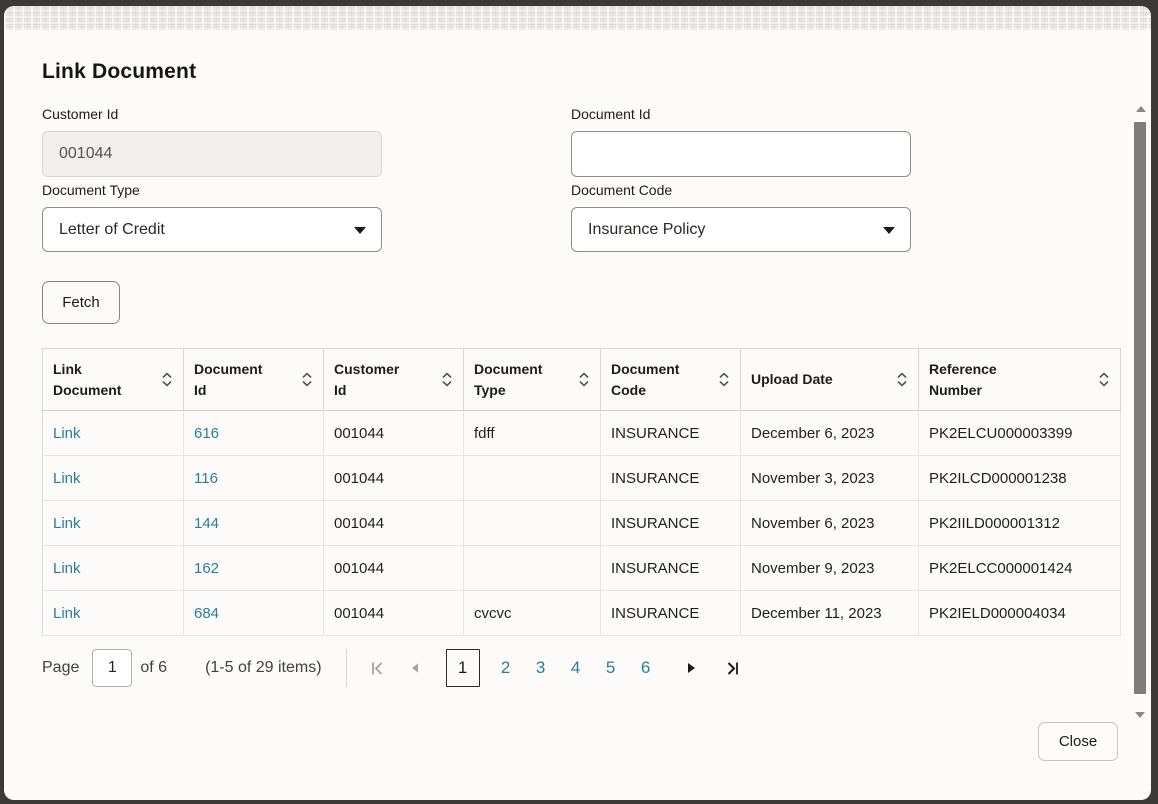  I want to click on document-type-label: Document Type, so click(91, 190).